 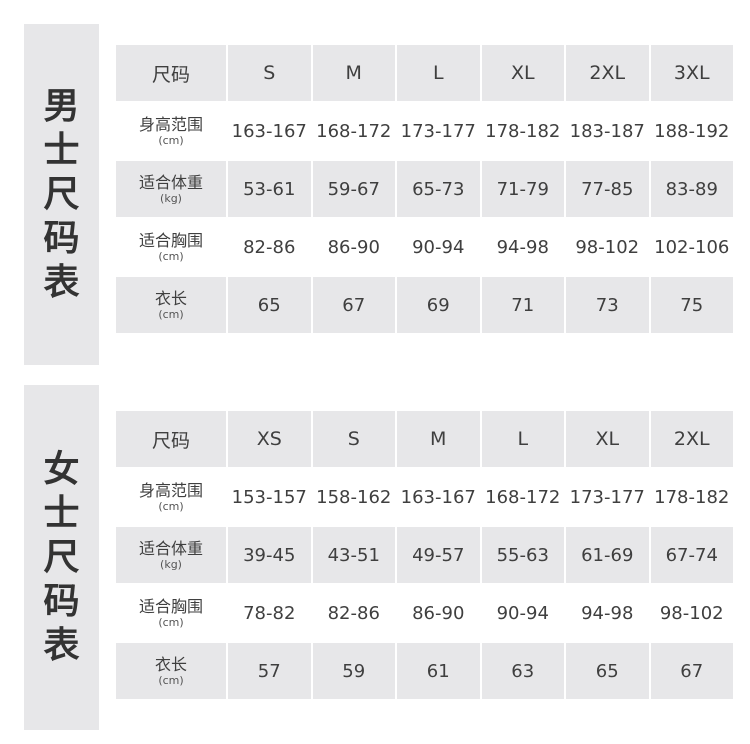 I want to click on title-char: 尺, so click(x=61, y=194).